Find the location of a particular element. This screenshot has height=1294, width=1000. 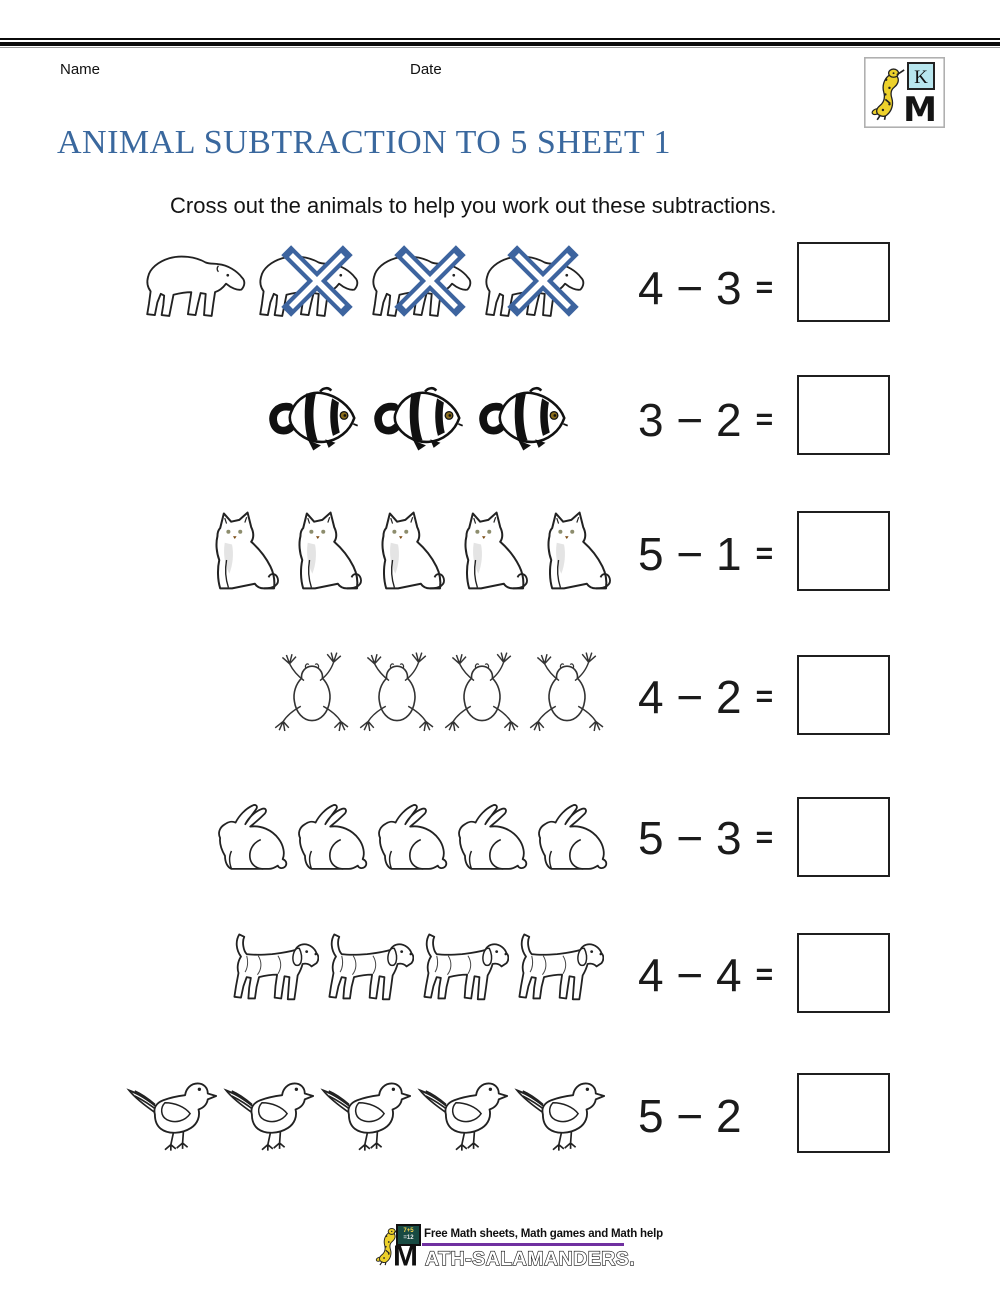

animal-group-rabbit is located at coordinates (411, 838).